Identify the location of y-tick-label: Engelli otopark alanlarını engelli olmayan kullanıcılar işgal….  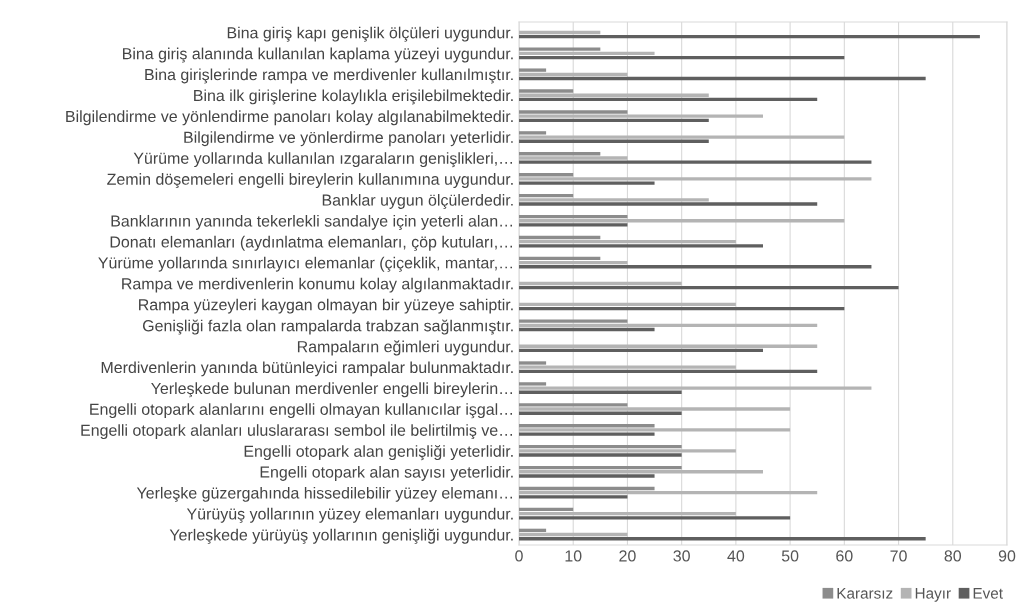
(301, 411).